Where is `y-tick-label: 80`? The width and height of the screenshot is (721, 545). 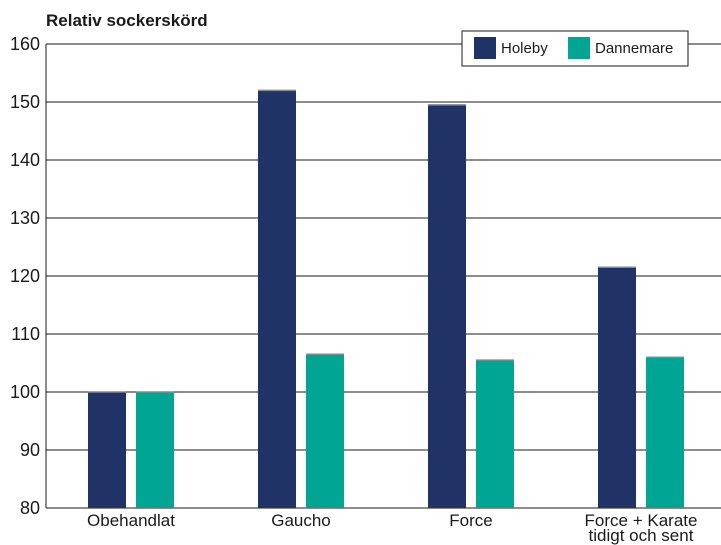 y-tick-label: 80 is located at coordinates (30, 508).